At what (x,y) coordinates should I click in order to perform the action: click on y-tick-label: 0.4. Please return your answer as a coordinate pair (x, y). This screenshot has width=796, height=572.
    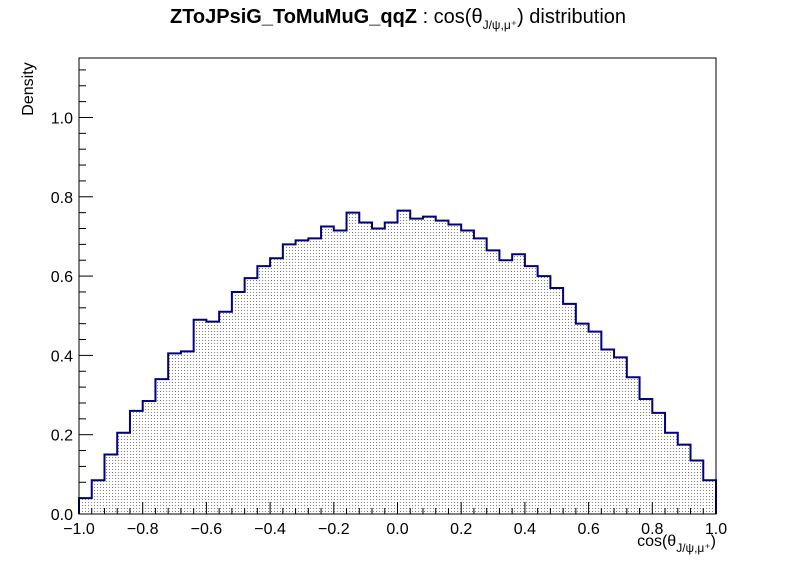
    Looking at the image, I should click on (62, 356).